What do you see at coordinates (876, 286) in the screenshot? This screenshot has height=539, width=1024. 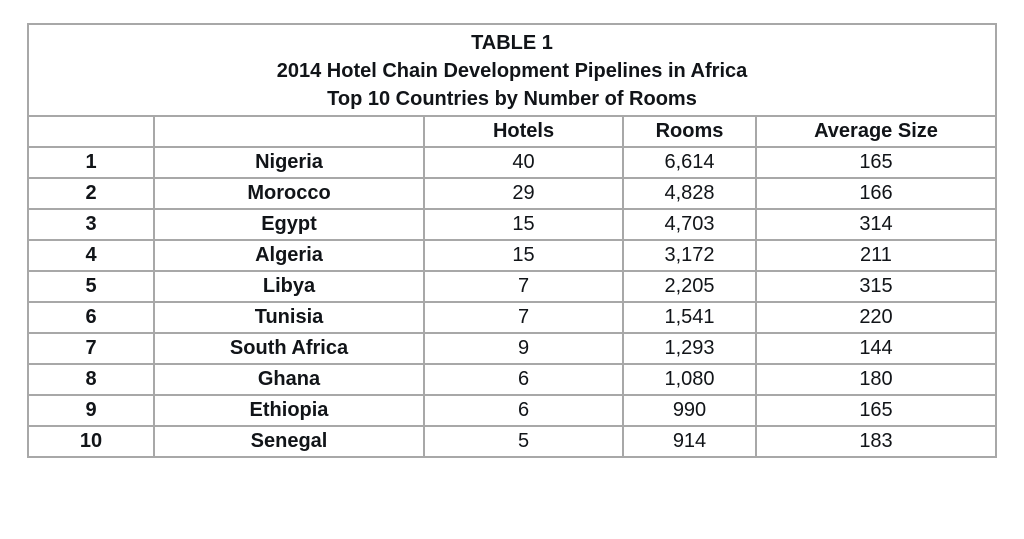 I see `average-size-cell: 315` at bounding box center [876, 286].